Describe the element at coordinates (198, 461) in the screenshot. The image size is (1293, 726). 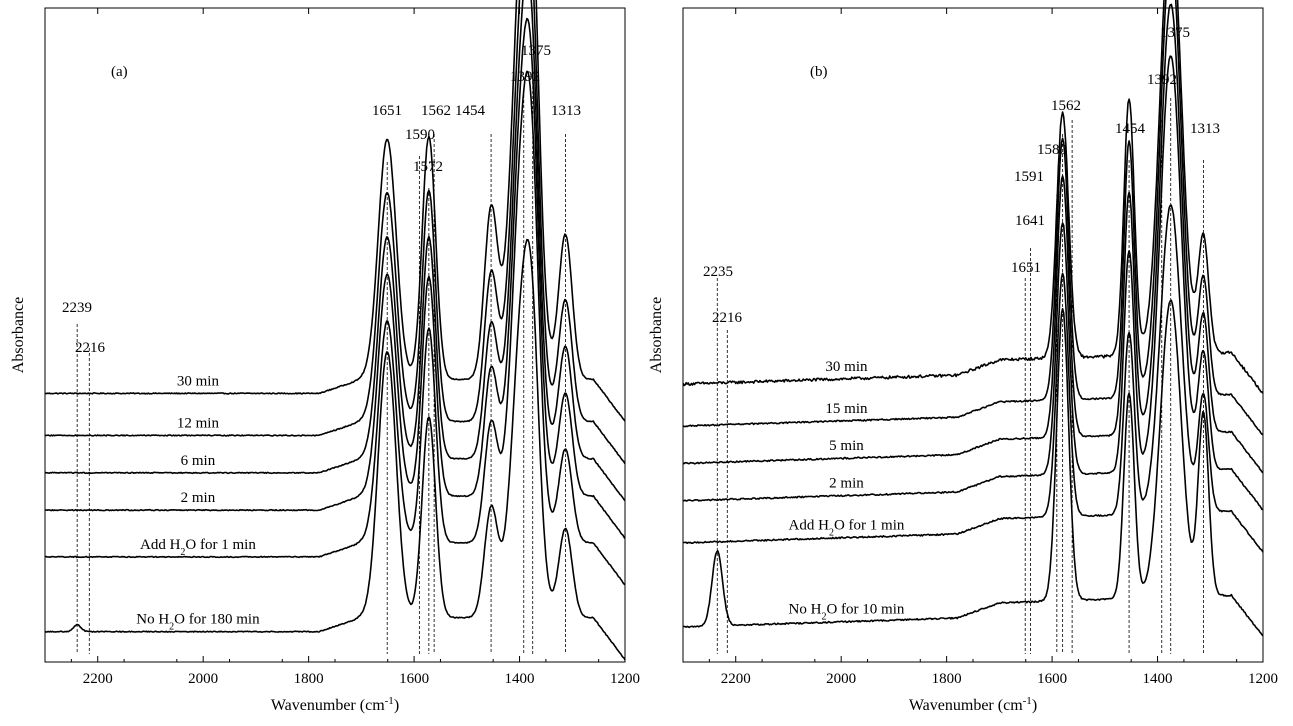
I see `series-label: 6 min` at that location.